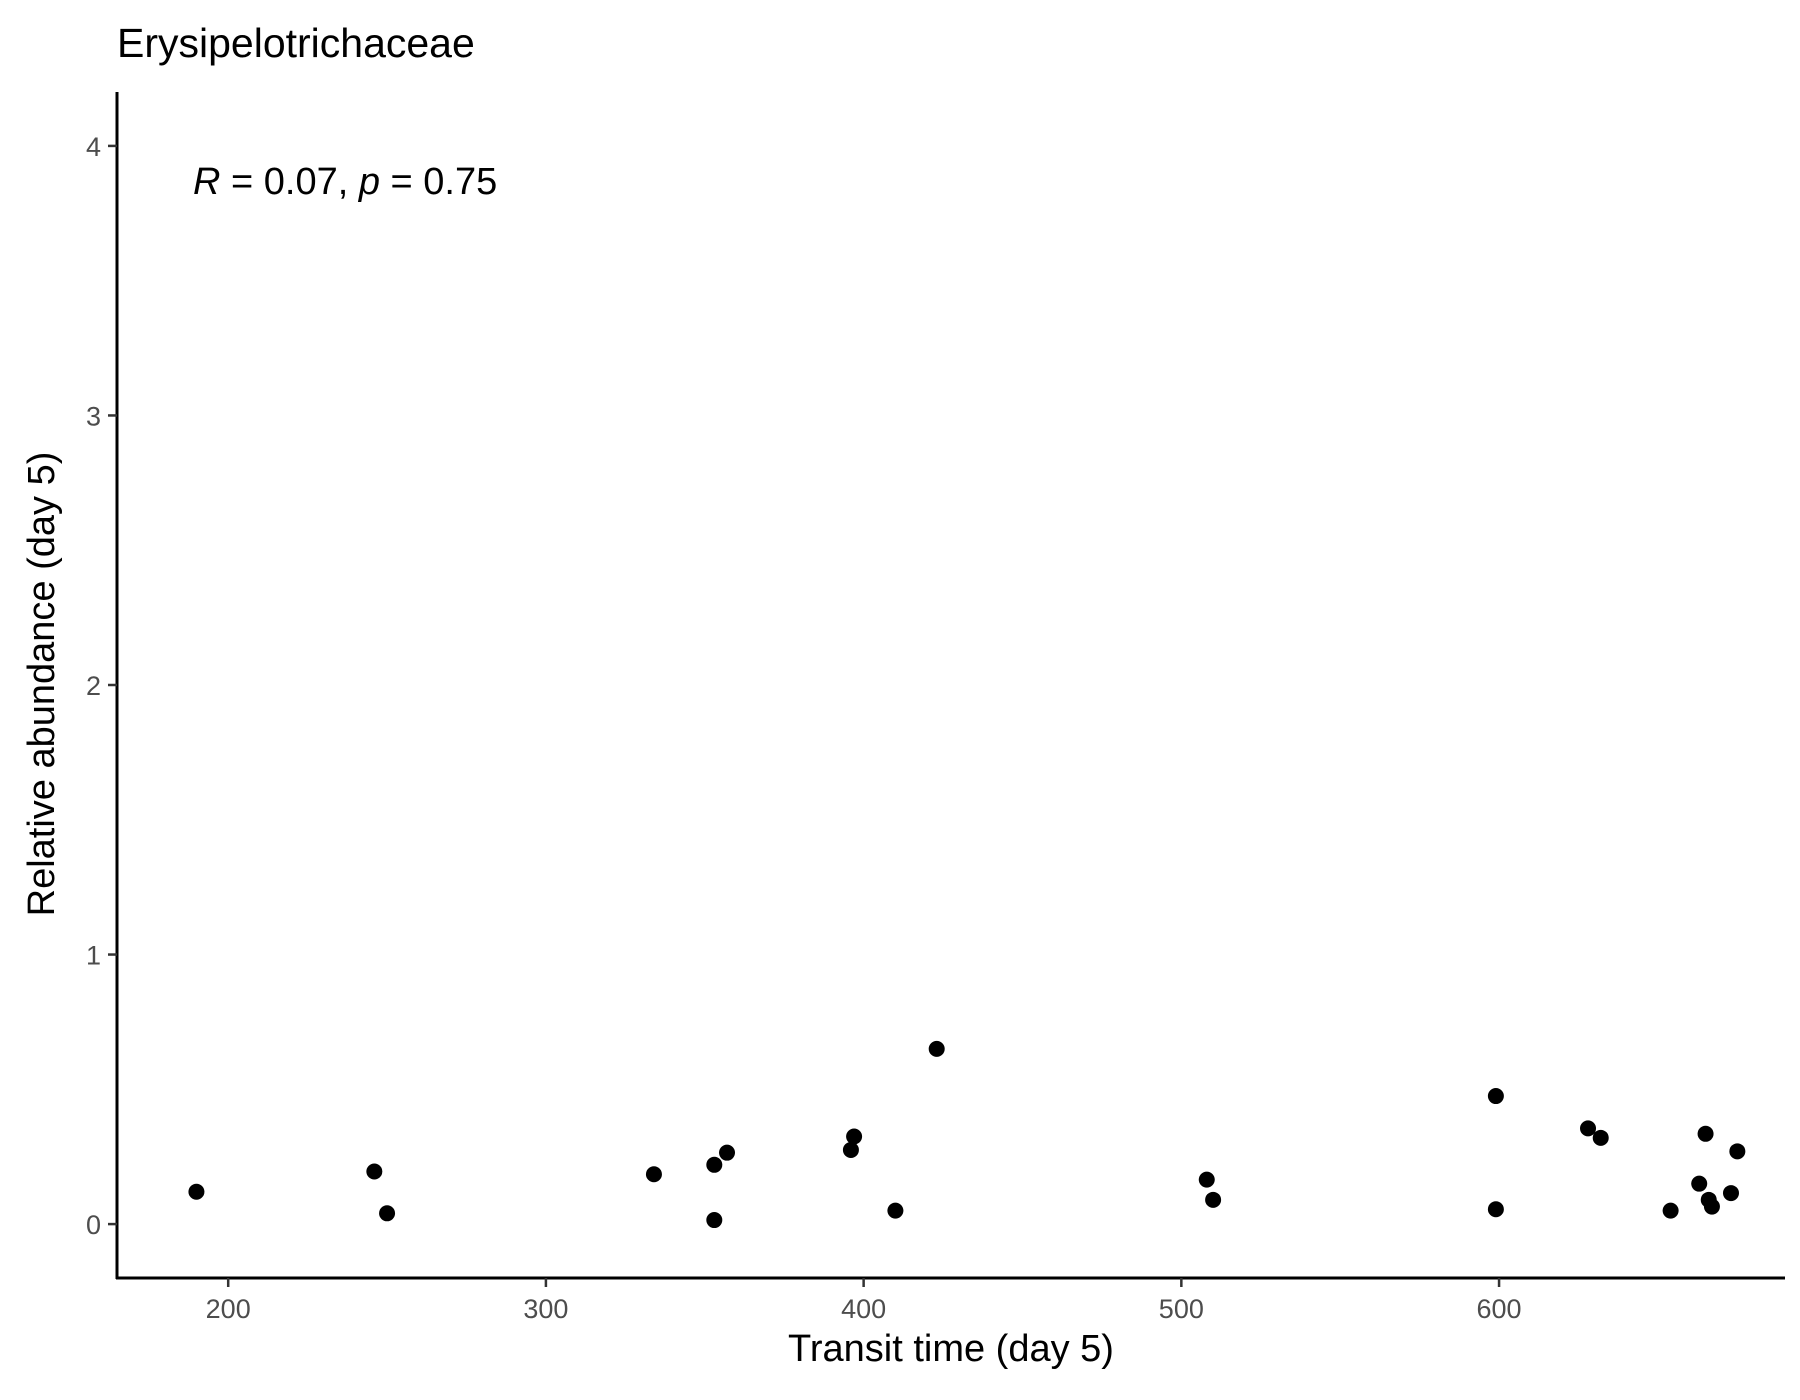  I want to click on x-tick-label-200: 200, so click(228, 1309).